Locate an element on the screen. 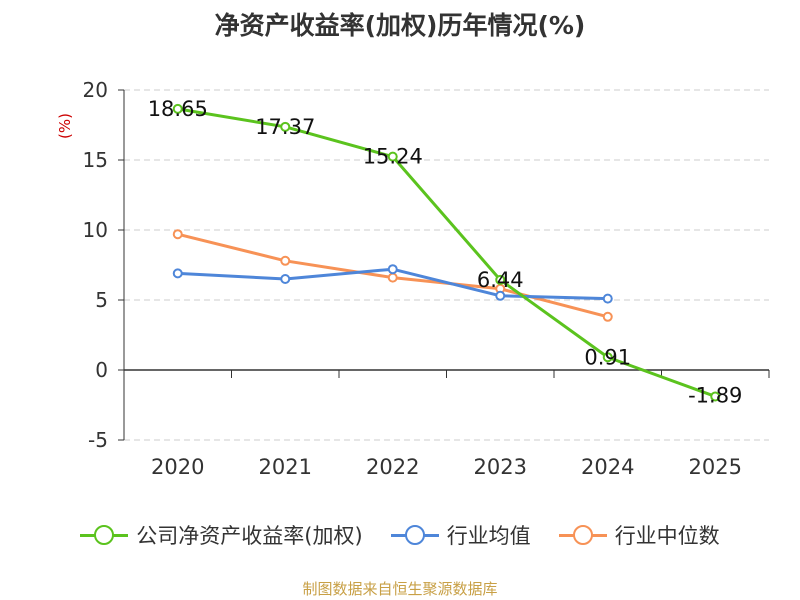 The image size is (800, 600). legend: 公司净资产收益率(加权) 行业均值 行业中位数 is located at coordinates (400, 535).